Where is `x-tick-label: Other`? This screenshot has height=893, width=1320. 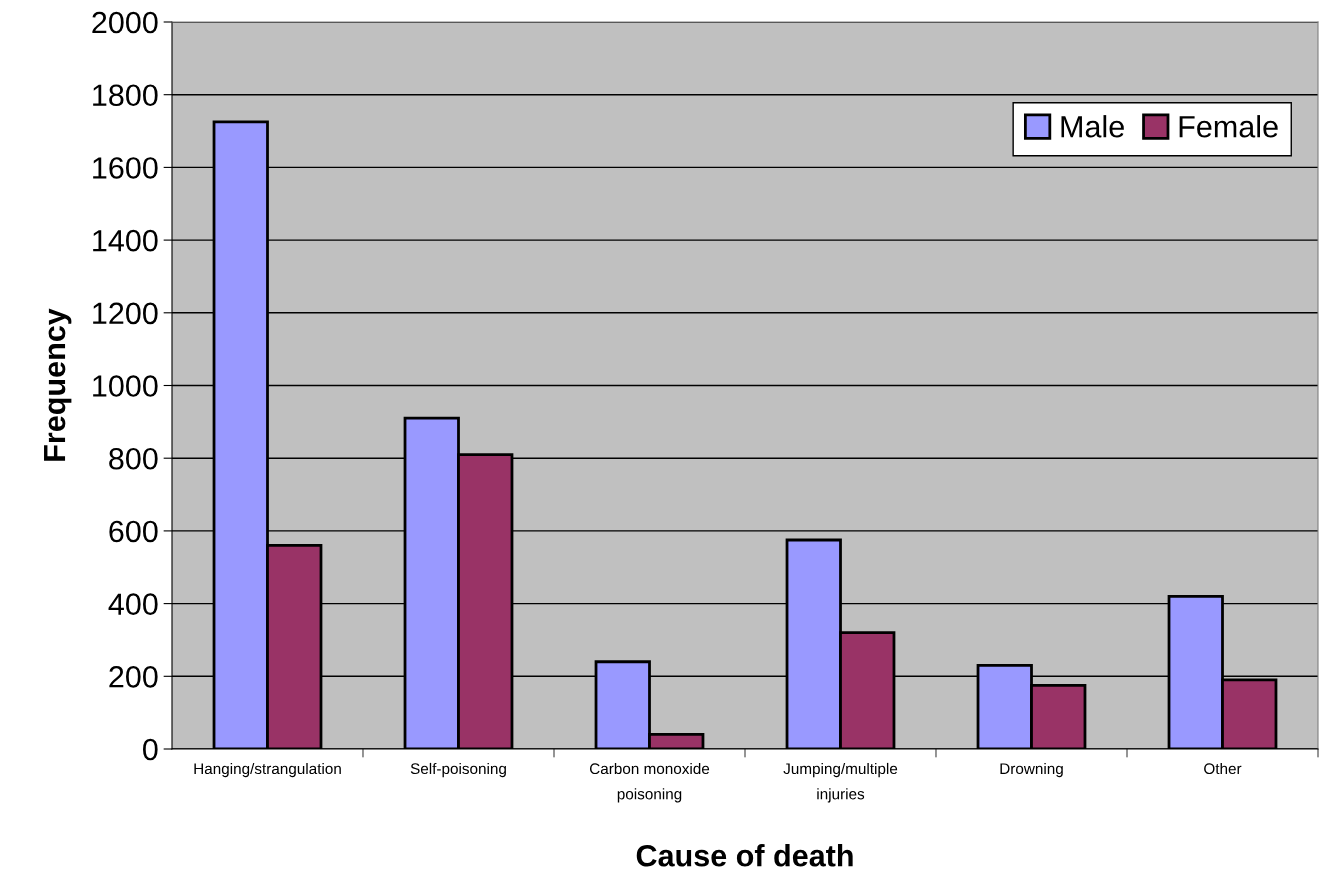
x-tick-label: Other is located at coordinates (1223, 768).